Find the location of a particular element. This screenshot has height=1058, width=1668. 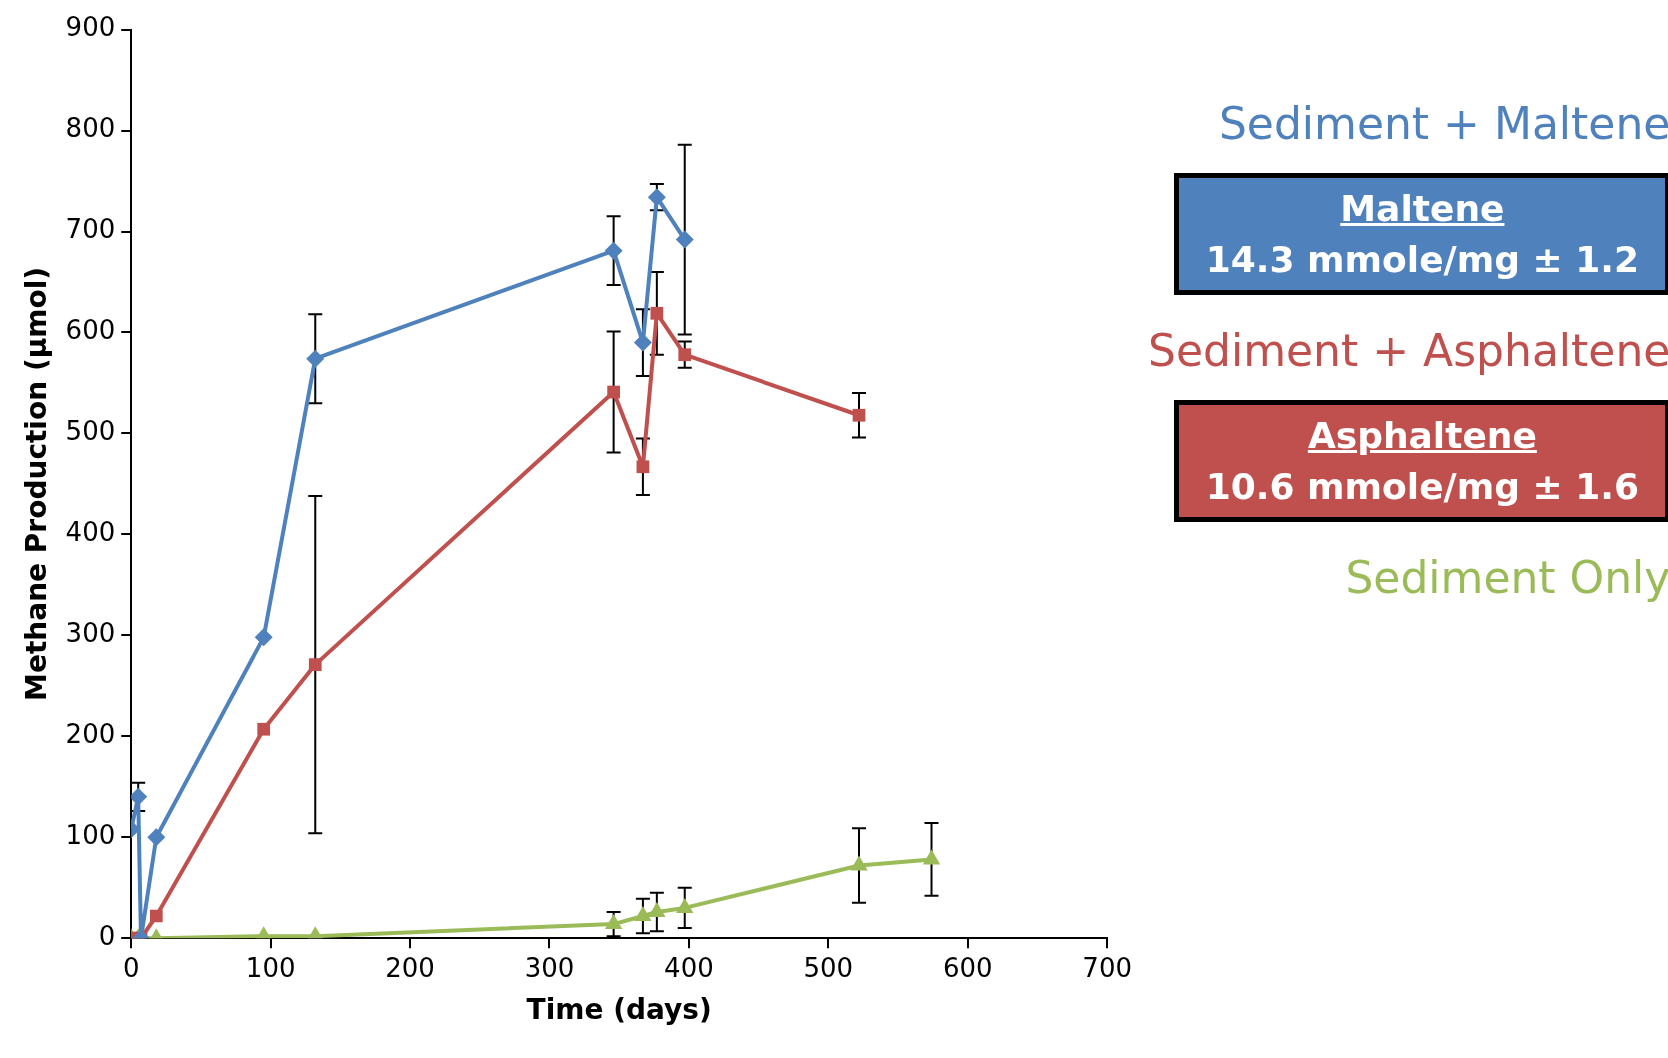

x-axis-title: Time (days) is located at coordinates (619, 1010).